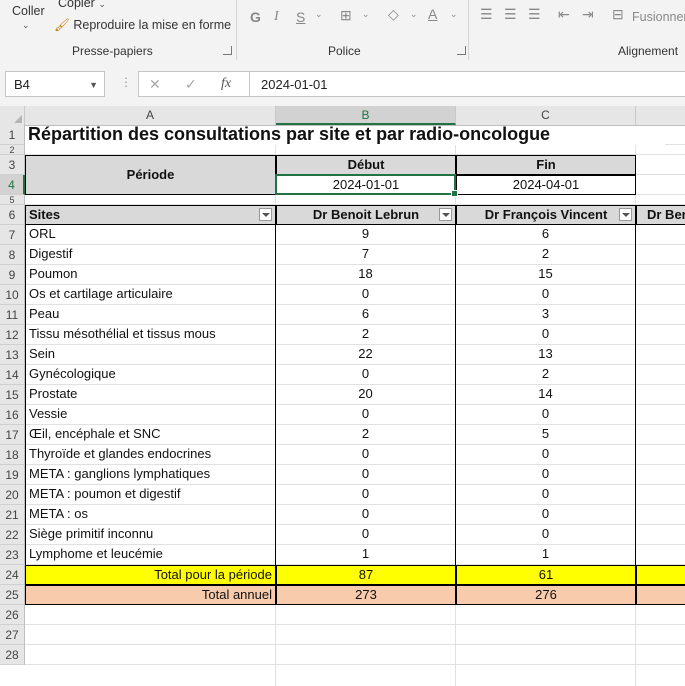  What do you see at coordinates (366, 14) in the screenshot?
I see `borders-dropdown-icon: ⌄` at bounding box center [366, 14].